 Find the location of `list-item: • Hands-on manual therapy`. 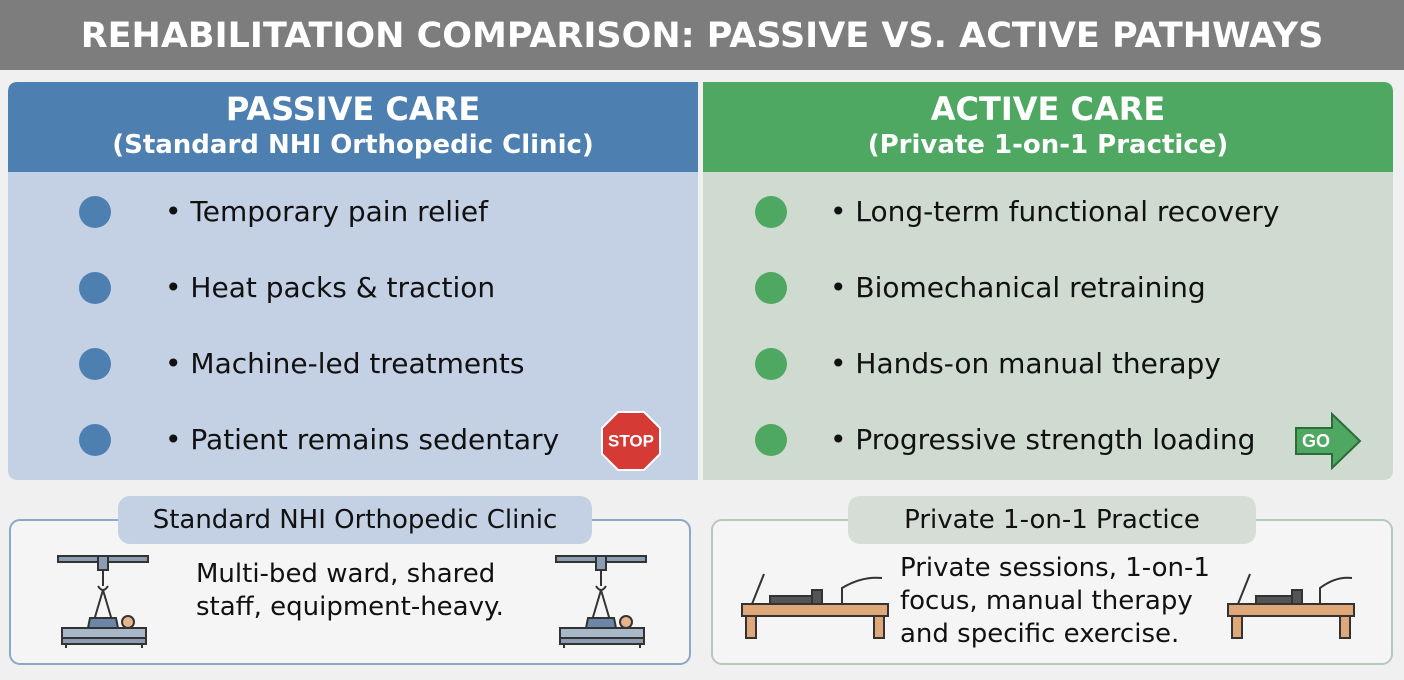

list-item: • Hands-on manual therapy is located at coordinates (1025, 363).